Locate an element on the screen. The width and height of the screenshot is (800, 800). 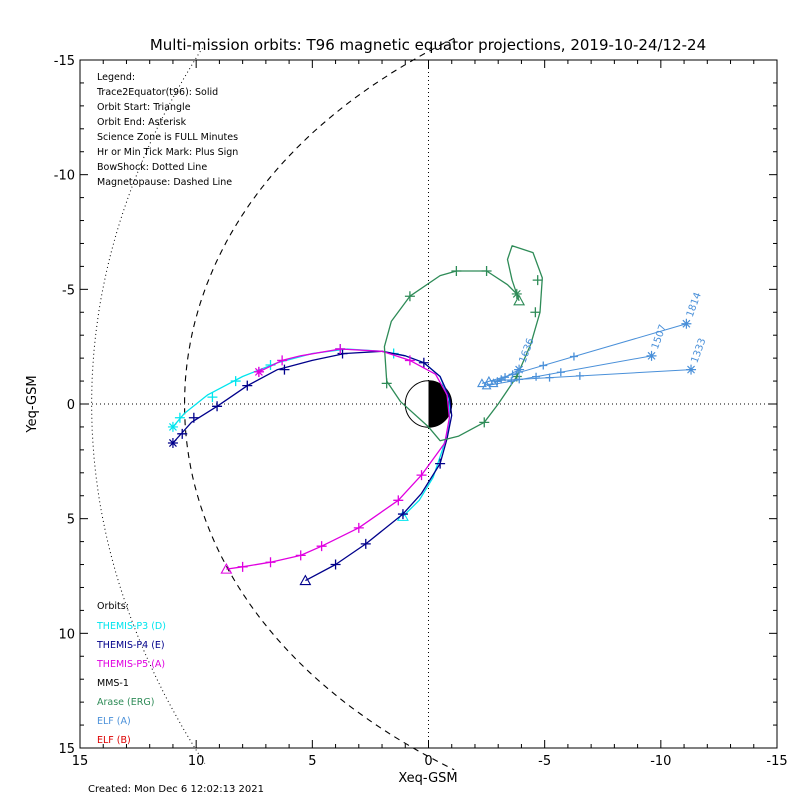
y-tick-label: 15 is located at coordinates (66, 749).